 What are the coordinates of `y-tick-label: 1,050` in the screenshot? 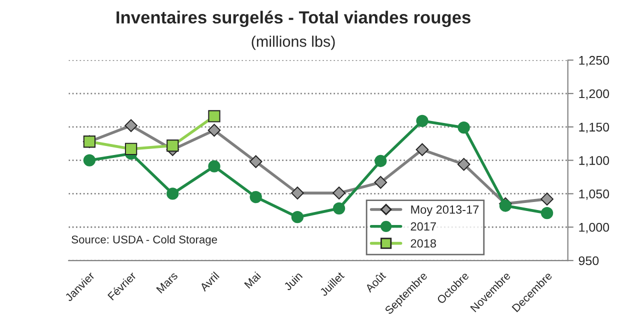 It's located at (594, 195).